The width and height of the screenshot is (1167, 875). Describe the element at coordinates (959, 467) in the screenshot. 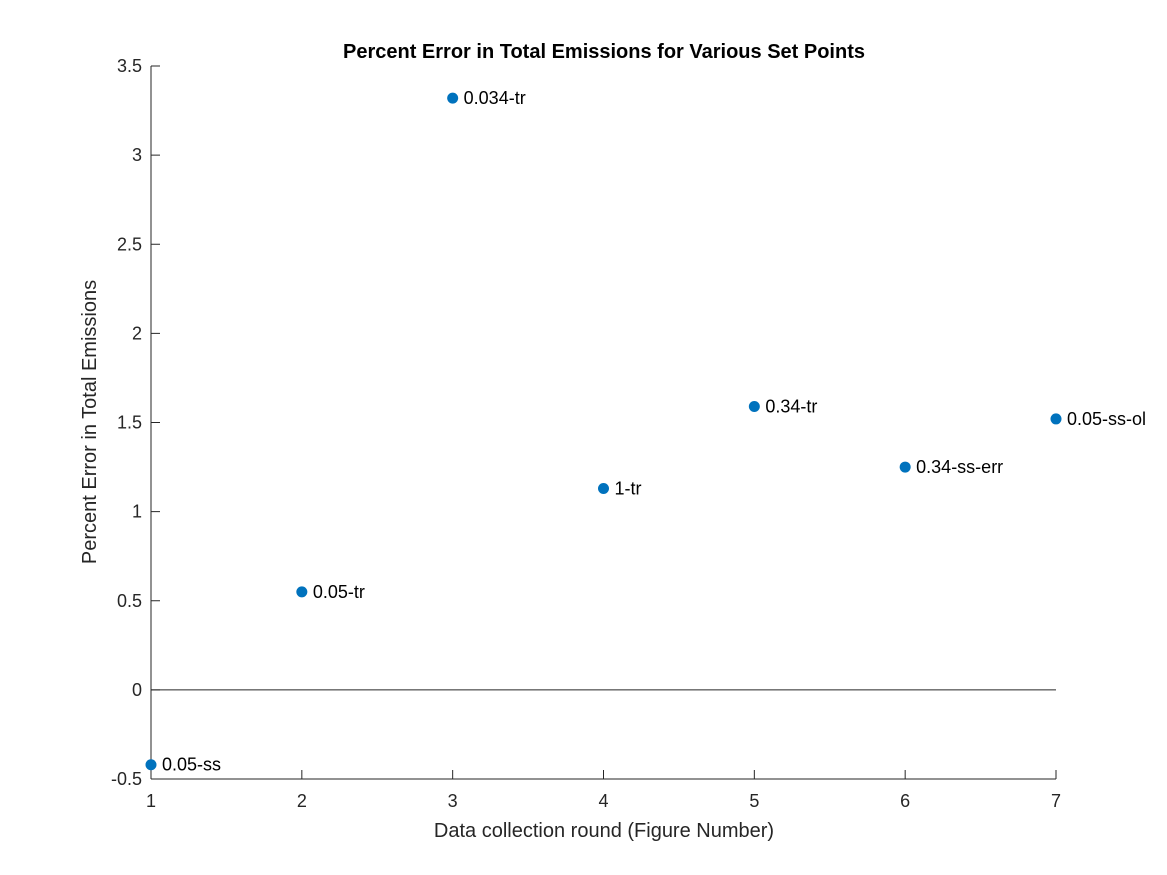

I see `data-point-label: 0.34-ss-err` at that location.